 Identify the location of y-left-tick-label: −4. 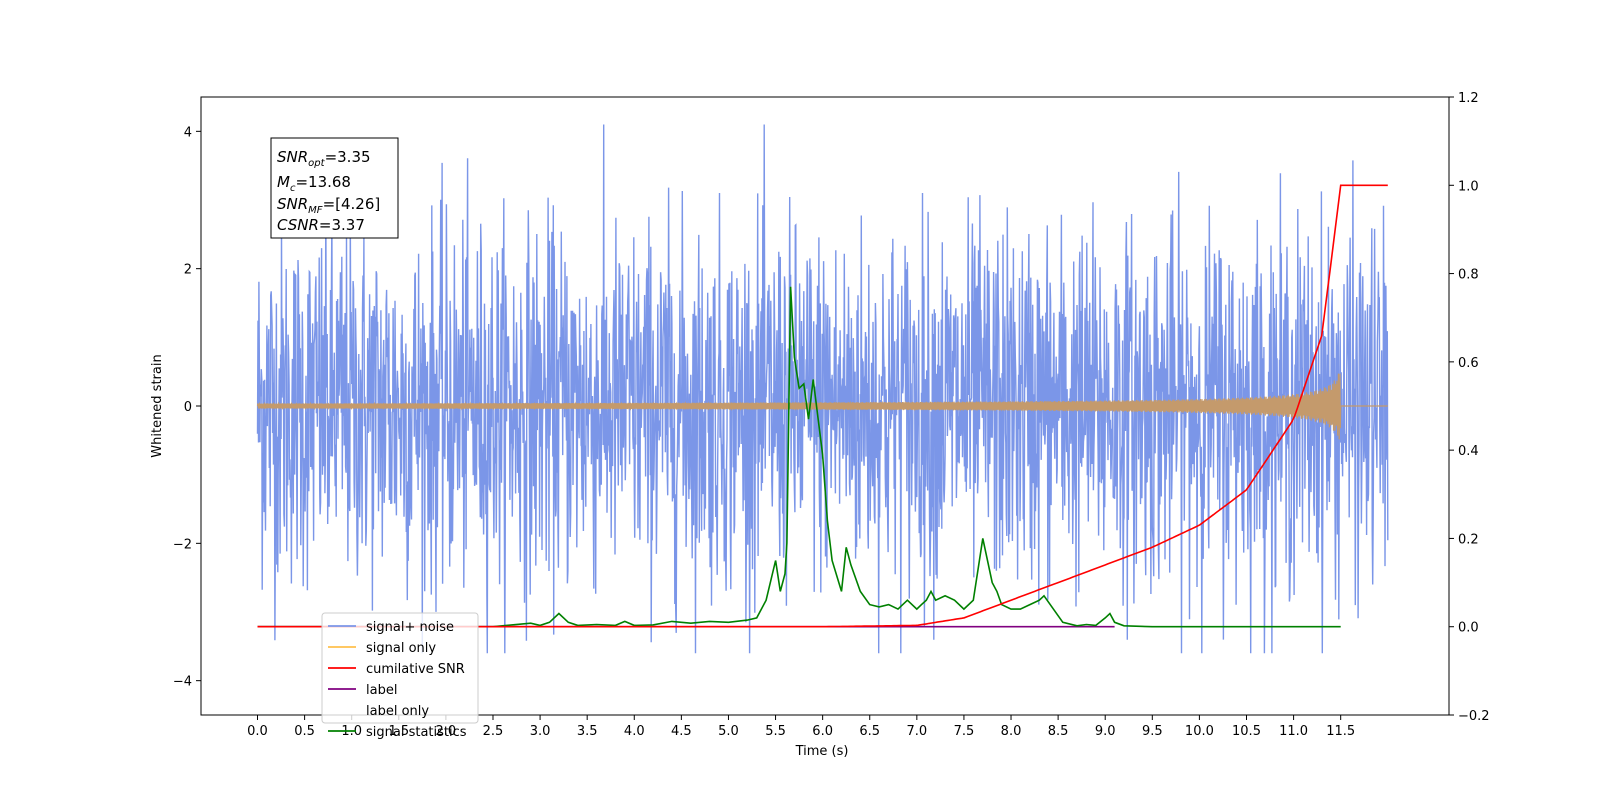
(182, 682).